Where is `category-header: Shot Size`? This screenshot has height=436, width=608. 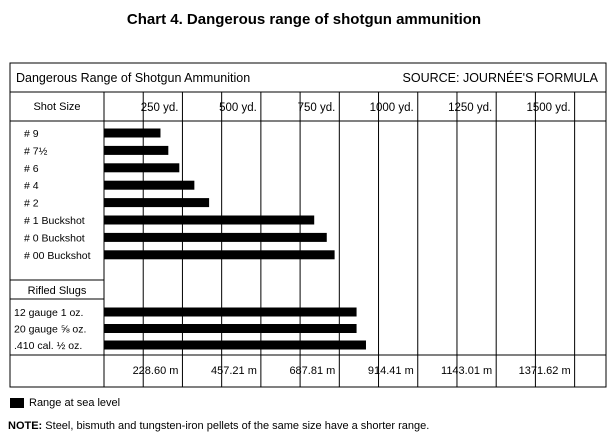
category-header: Shot Size is located at coordinates (56, 107).